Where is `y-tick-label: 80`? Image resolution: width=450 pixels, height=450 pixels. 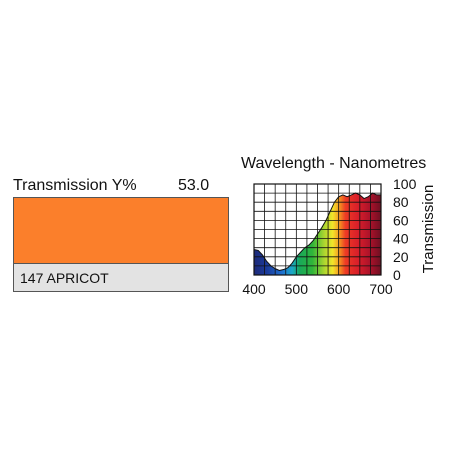 y-tick-label: 80 is located at coordinates (401, 202).